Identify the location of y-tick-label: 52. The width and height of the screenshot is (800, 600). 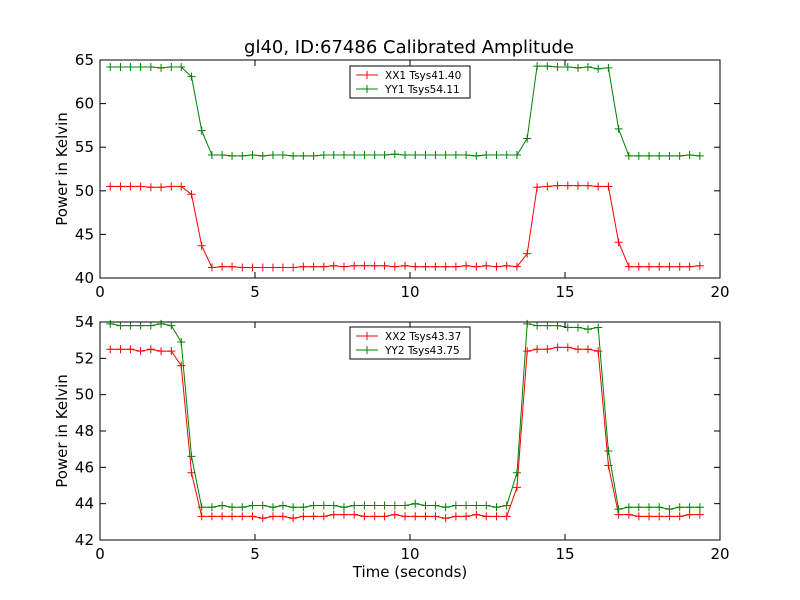
(84, 358).